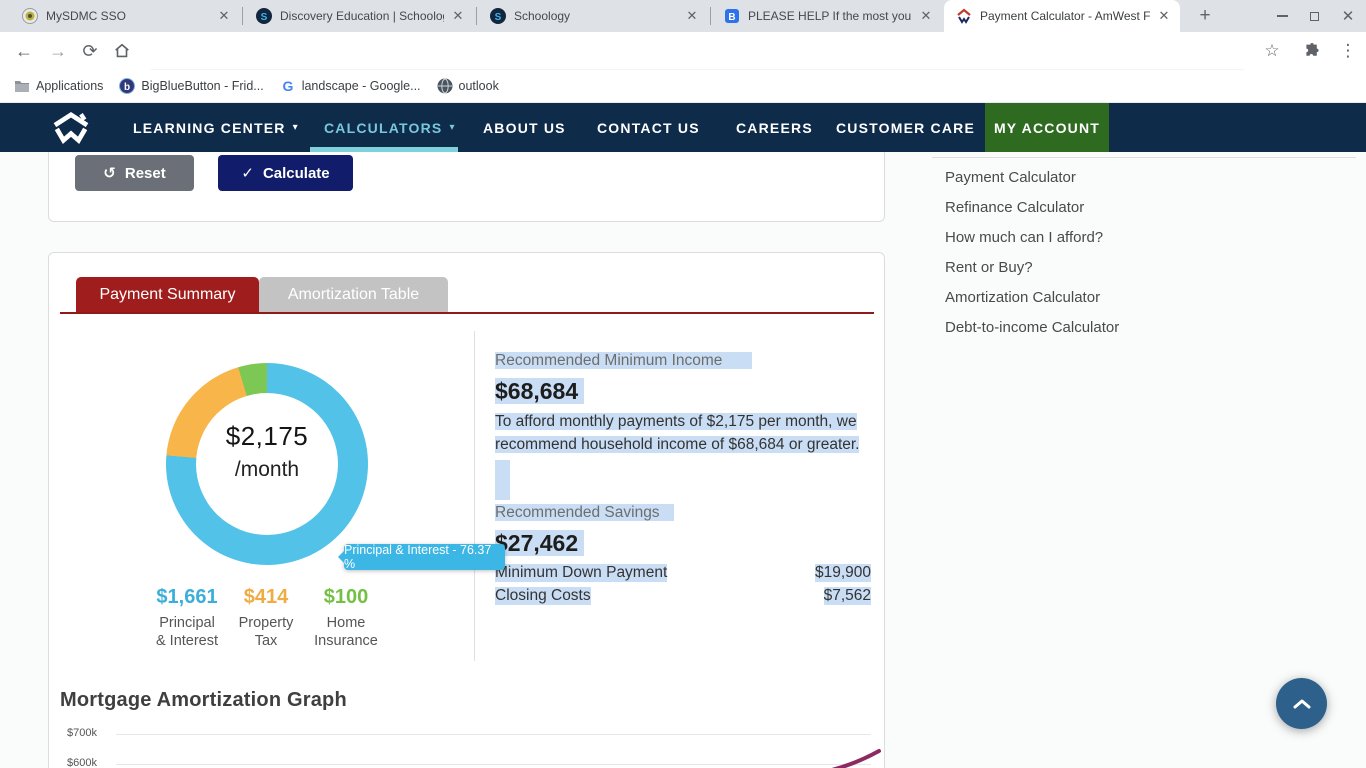  I want to click on svg-text: G, so click(287, 86).